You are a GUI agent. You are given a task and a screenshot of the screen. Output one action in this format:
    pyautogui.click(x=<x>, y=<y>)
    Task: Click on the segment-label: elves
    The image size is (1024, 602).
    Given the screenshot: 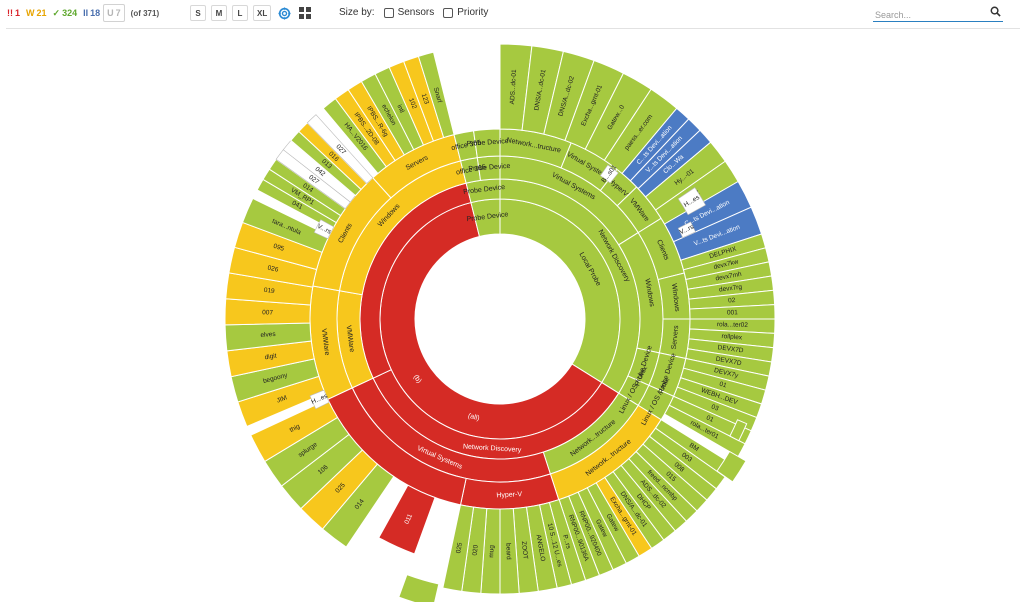 What is the action you would take?
    pyautogui.click(x=268, y=335)
    